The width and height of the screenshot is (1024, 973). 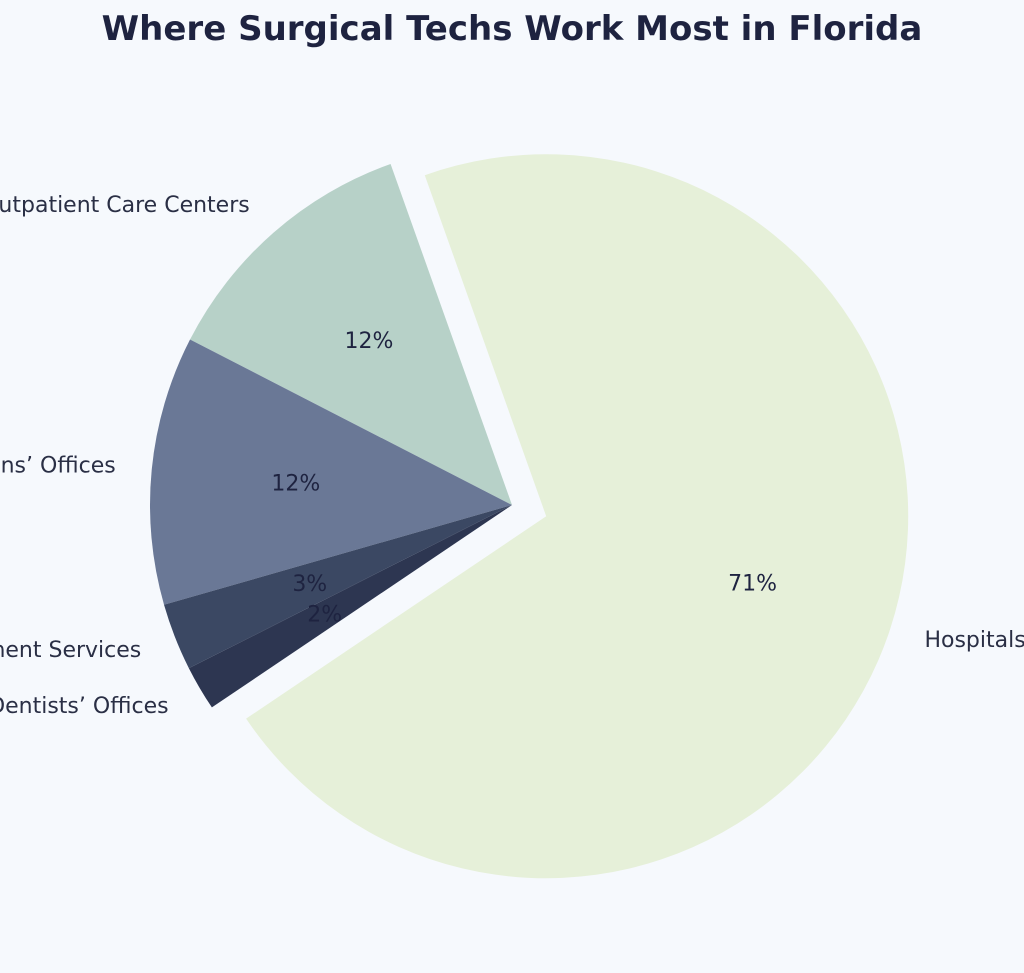 What do you see at coordinates (324, 614) in the screenshot?
I see `pct-label-dentists-offices: 2%` at bounding box center [324, 614].